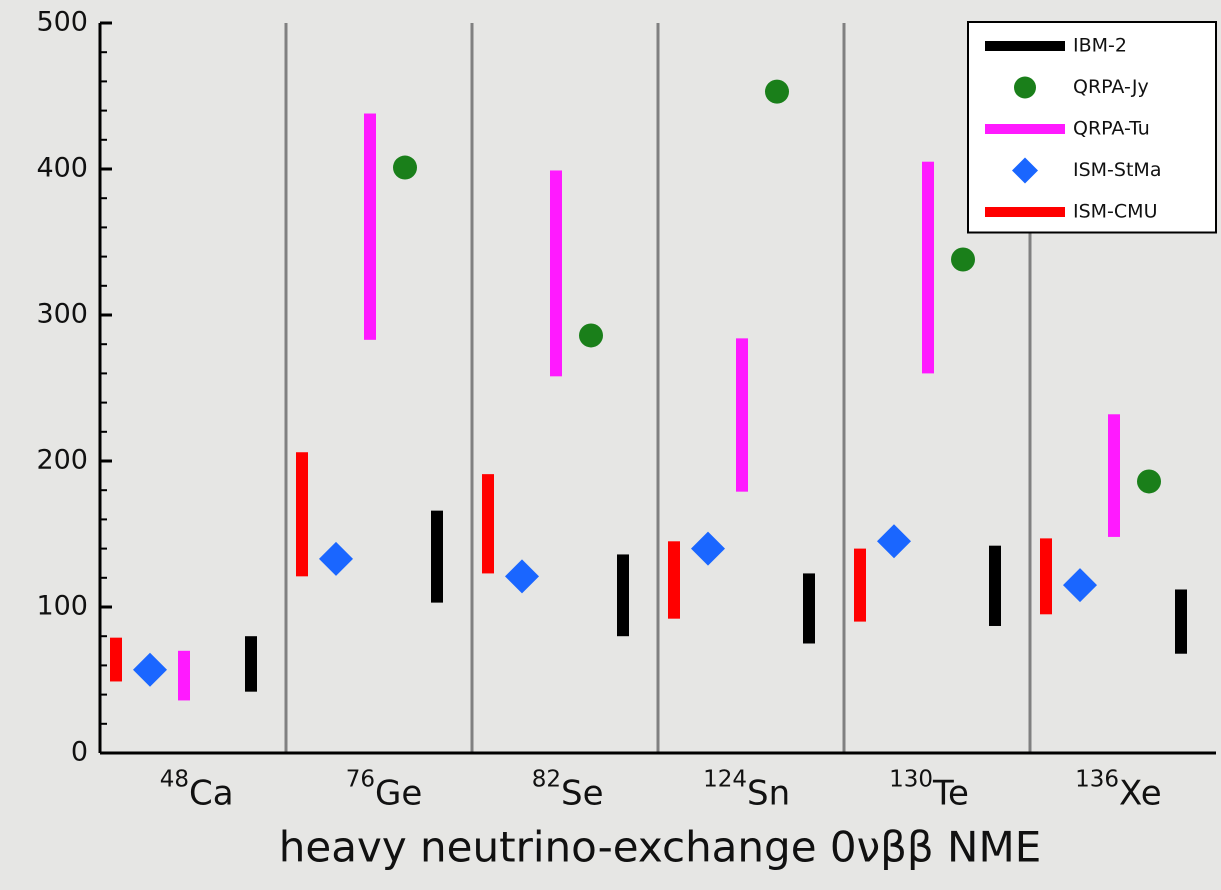 This screenshot has height=890, width=1221. Describe the element at coordinates (62, 314) in the screenshot. I see `y-tick-label: 300` at that location.